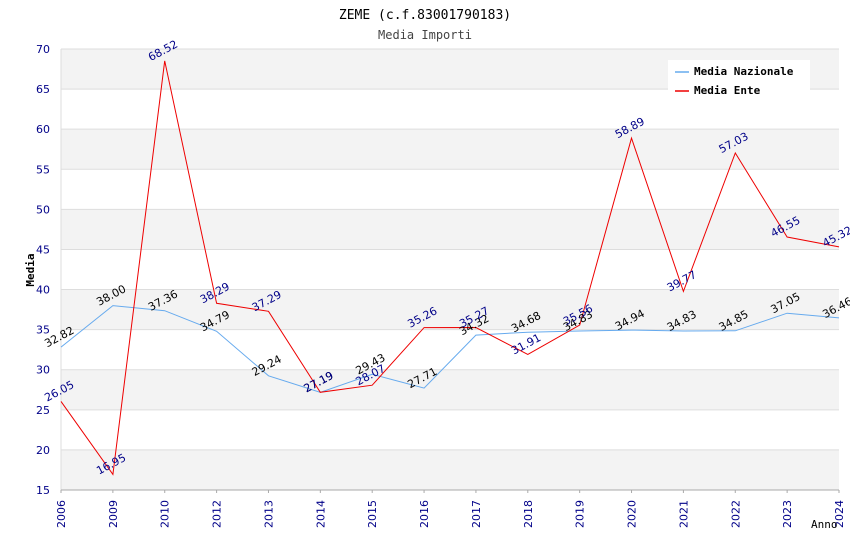  Describe the element at coordinates (268, 514) in the screenshot. I see `x-tick-label: 2013` at that location.